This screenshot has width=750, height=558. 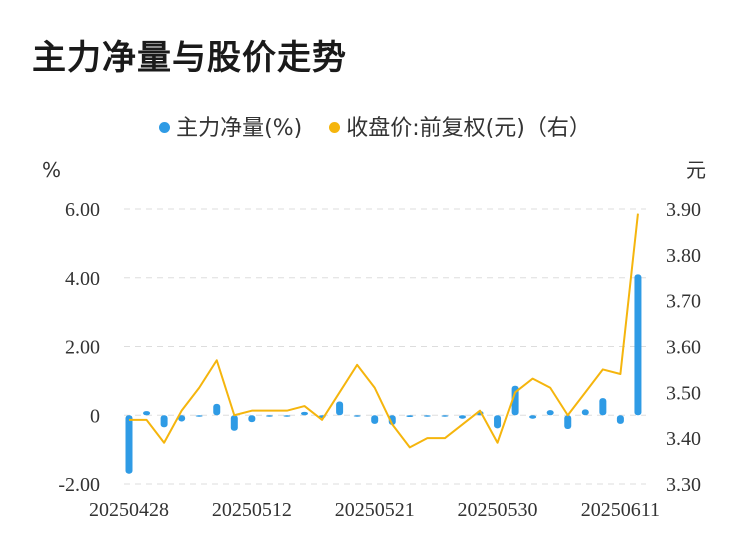 I want to click on x-axis-tick-label: 20250530, so click(x=498, y=510).